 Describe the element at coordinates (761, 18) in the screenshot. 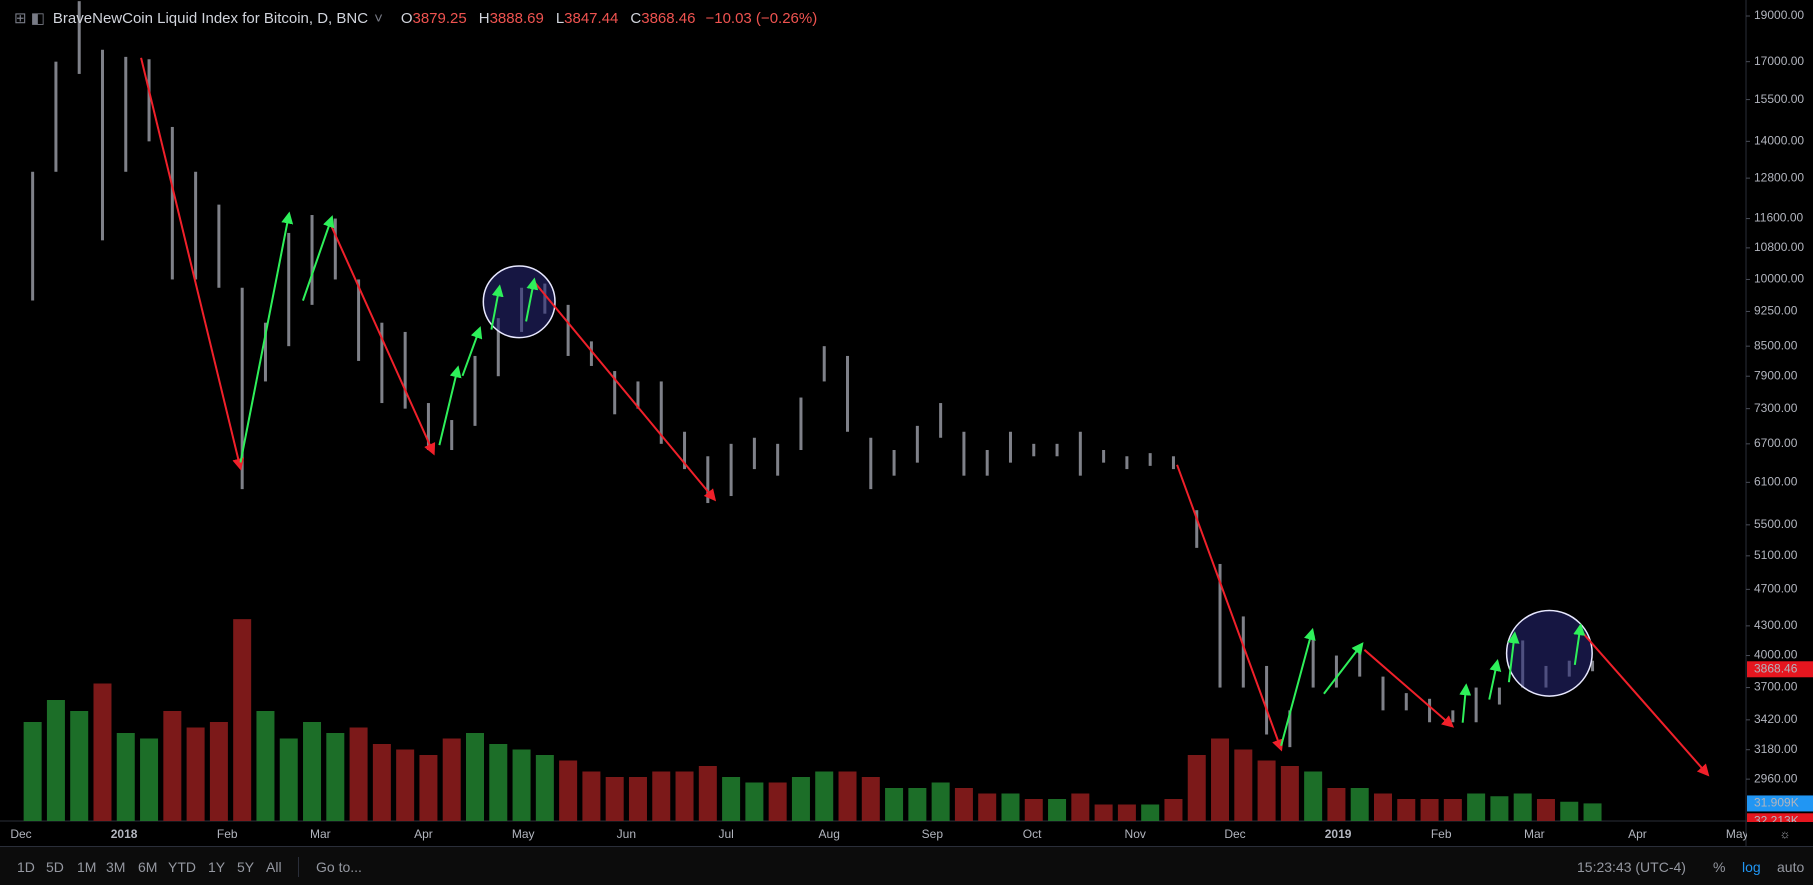

I see `change: −10.03 (−0.26%)` at that location.